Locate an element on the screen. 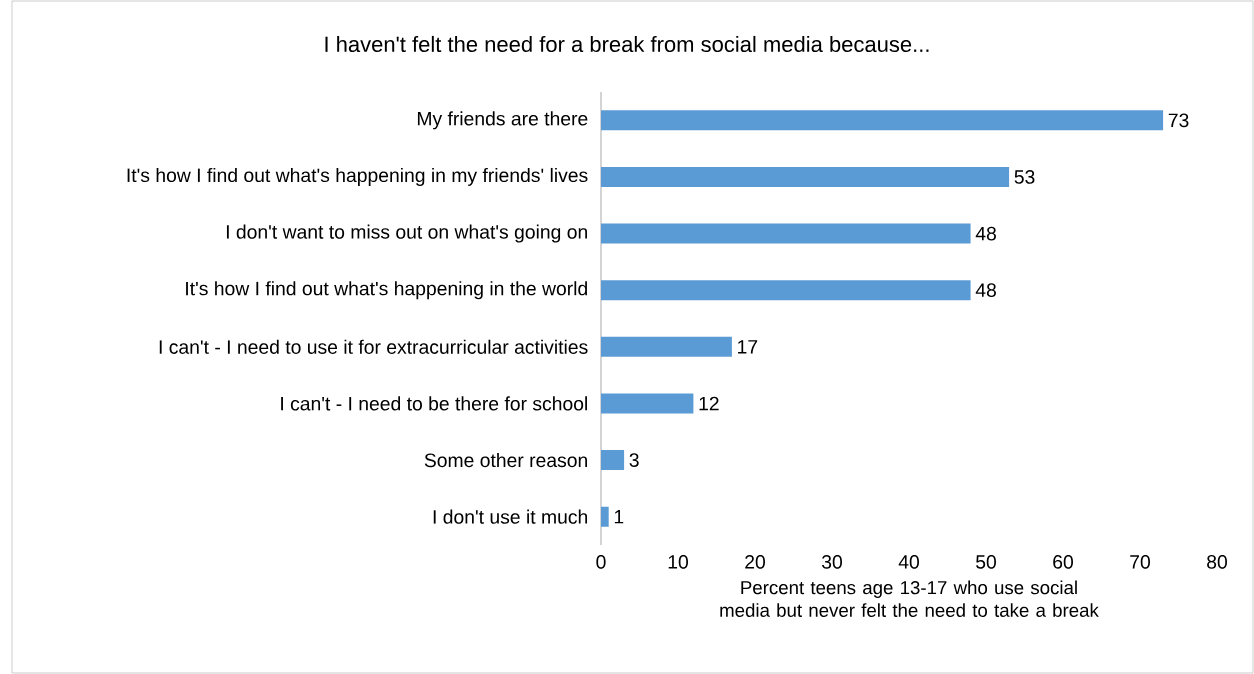 This screenshot has height=674, width=1254. y-tick-label: I don't use it much is located at coordinates (510, 516).